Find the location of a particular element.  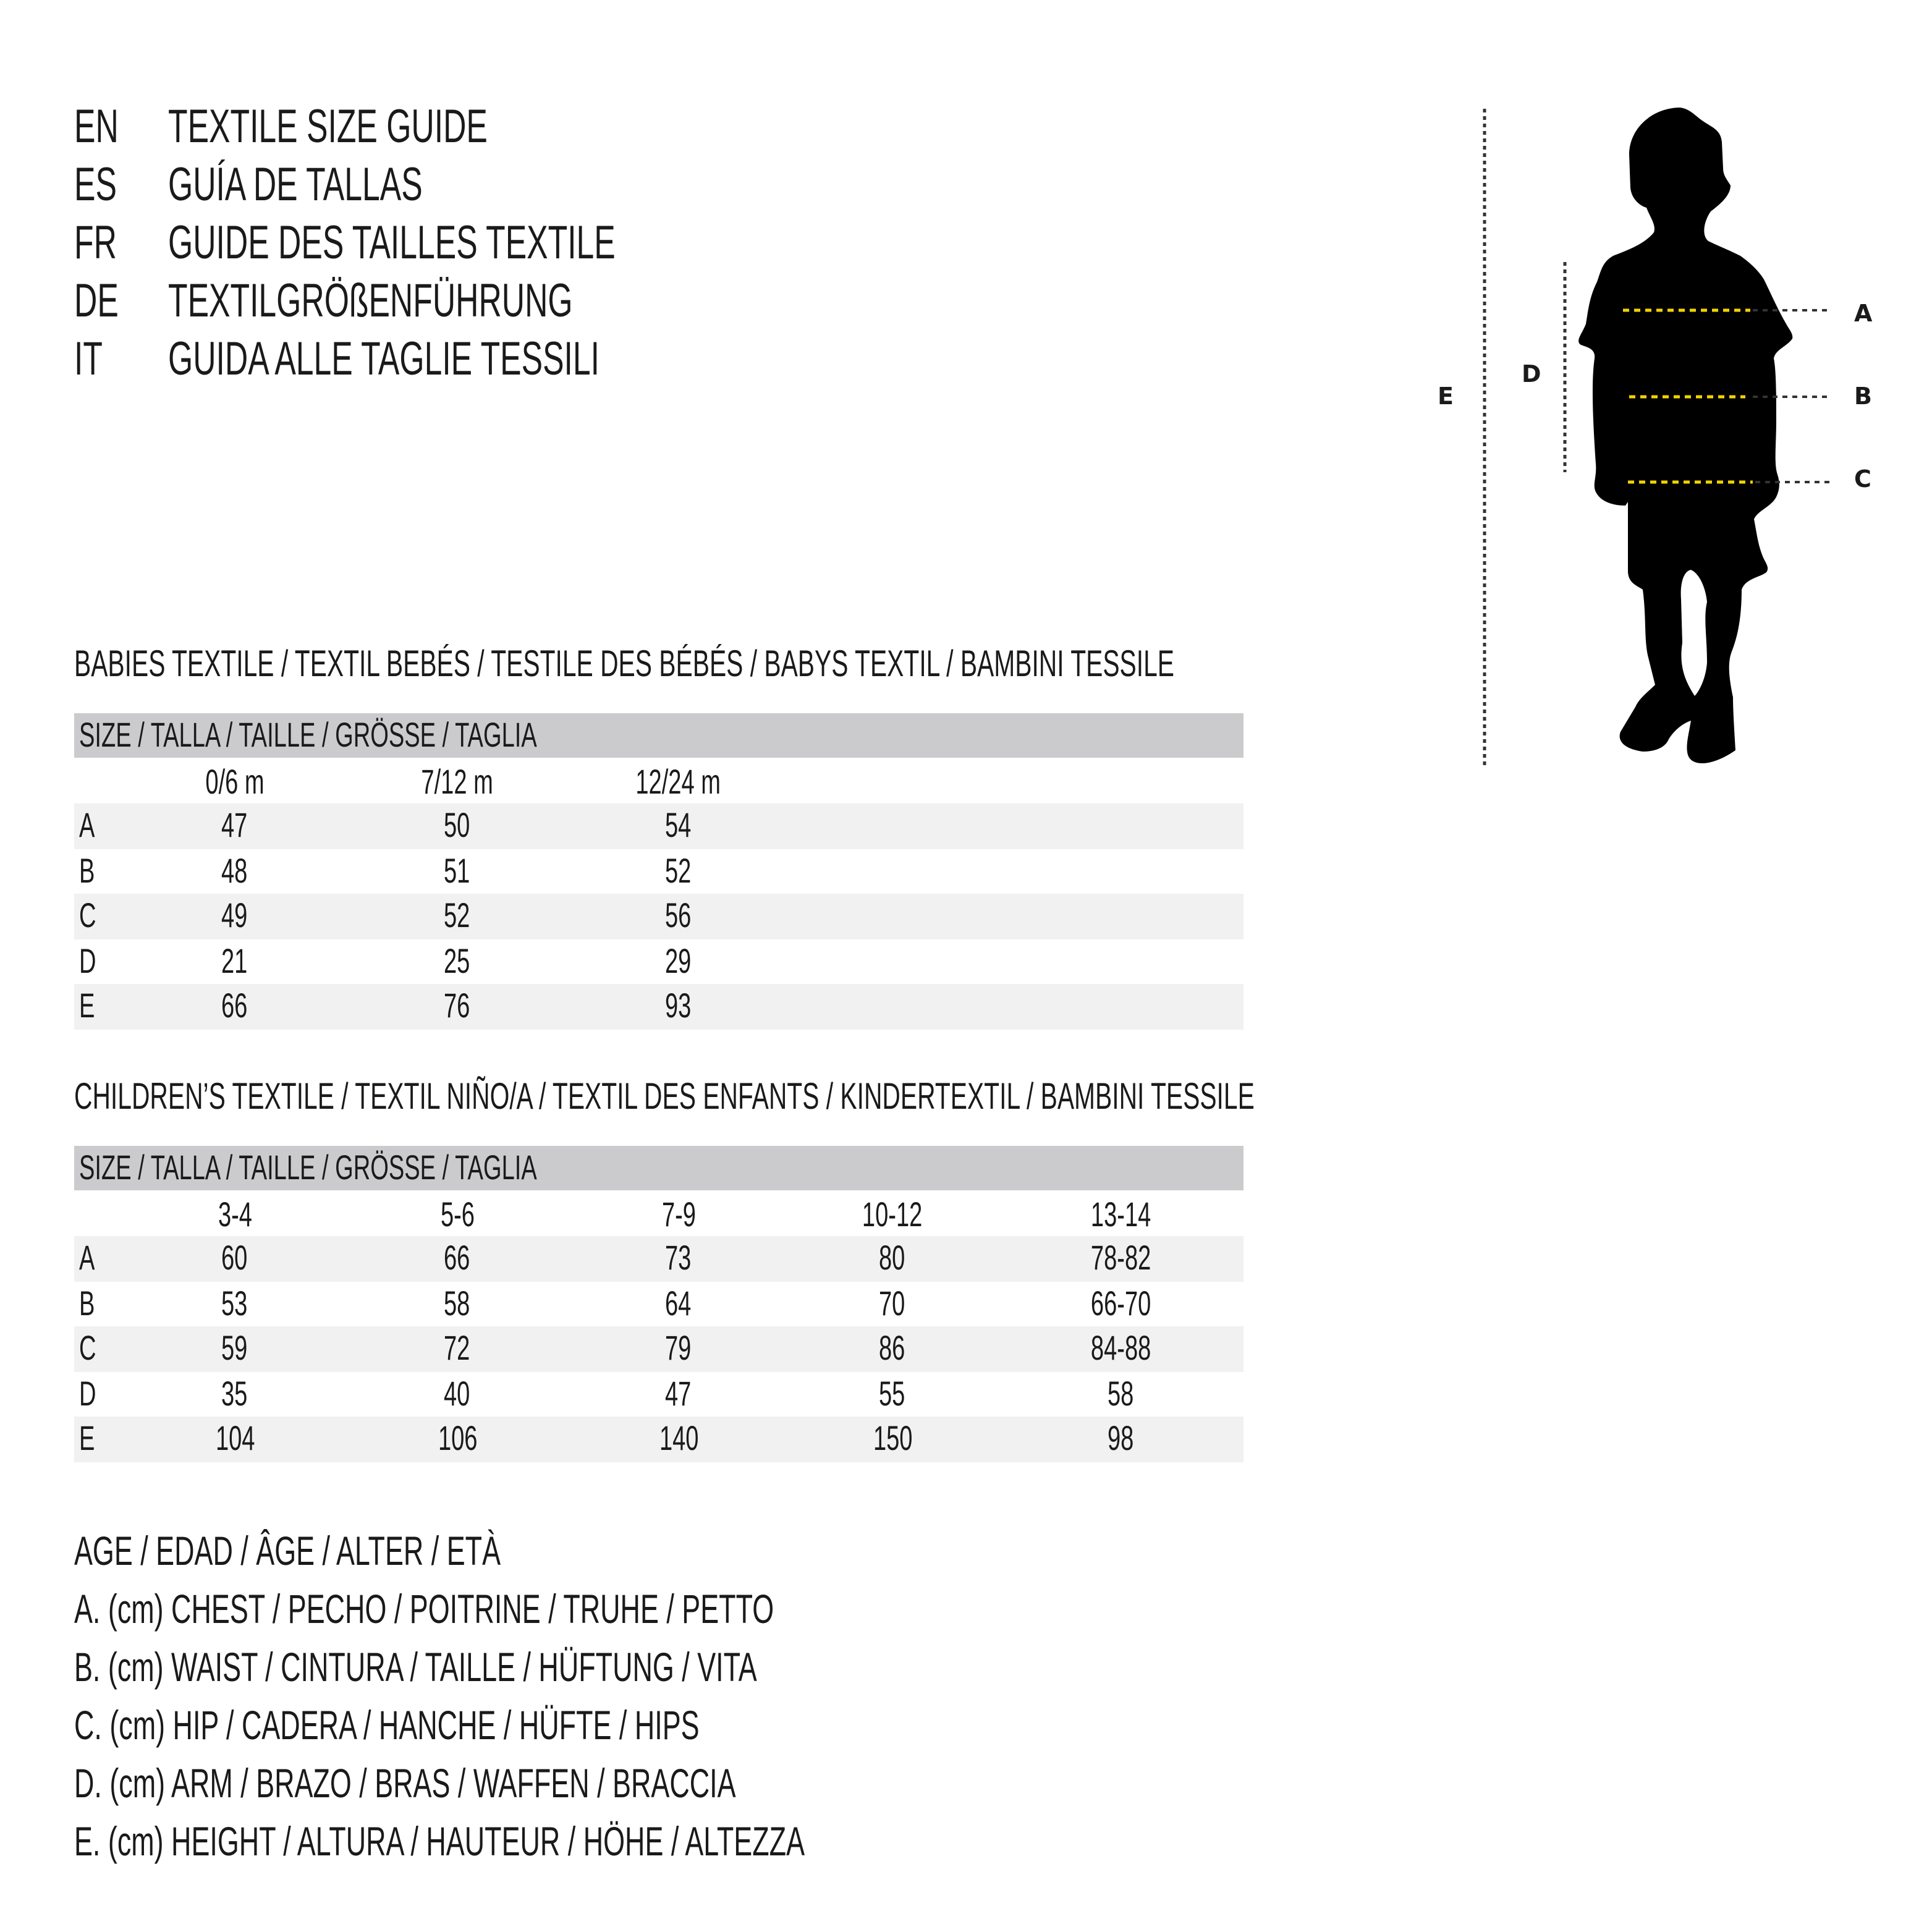

table-row: D 21 25 29 is located at coordinates (659, 962).